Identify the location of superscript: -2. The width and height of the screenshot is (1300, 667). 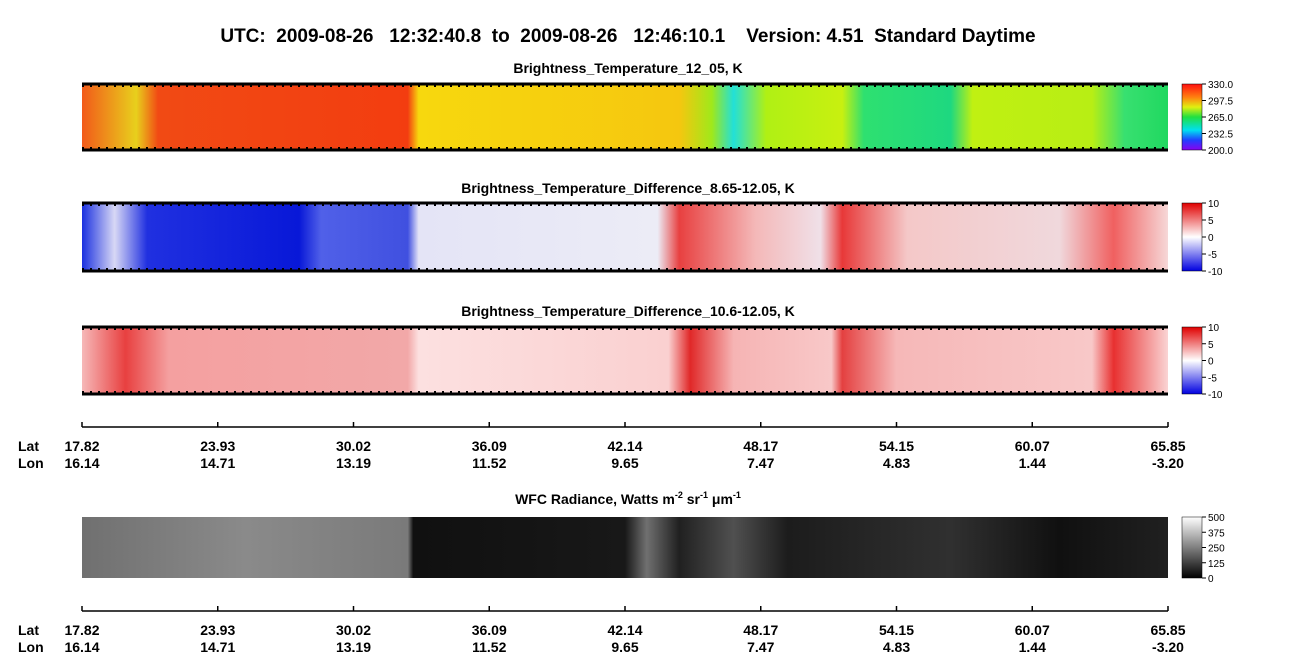
(679, 495).